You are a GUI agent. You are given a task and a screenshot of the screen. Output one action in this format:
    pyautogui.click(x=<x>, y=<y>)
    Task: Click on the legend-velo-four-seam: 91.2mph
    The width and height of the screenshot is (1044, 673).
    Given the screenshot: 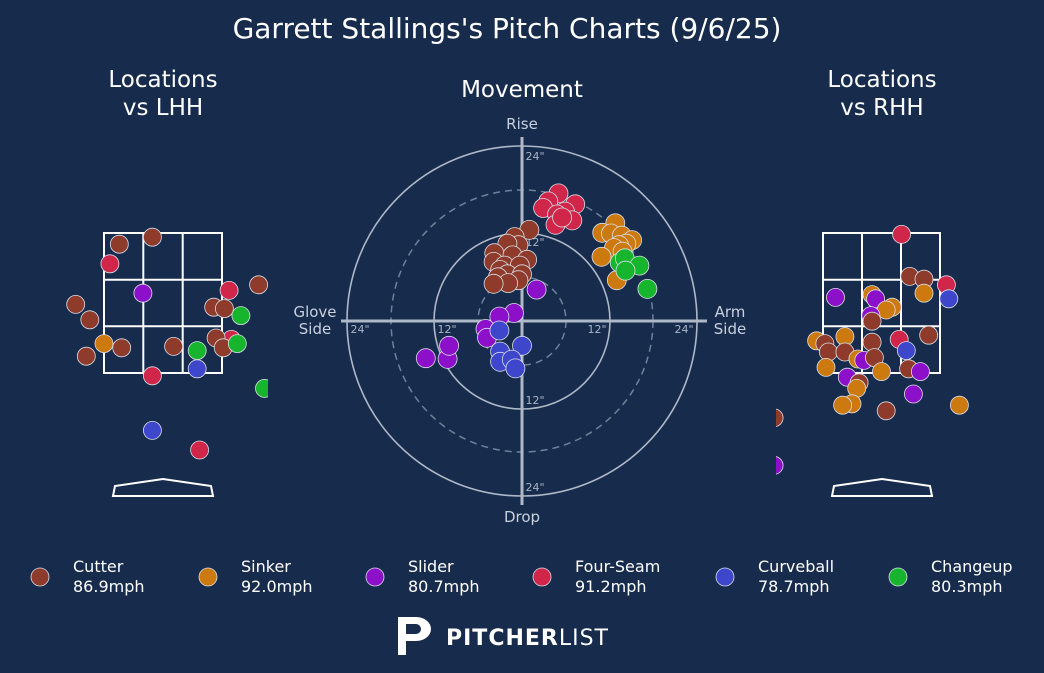 What is the action you would take?
    pyautogui.click(x=611, y=586)
    